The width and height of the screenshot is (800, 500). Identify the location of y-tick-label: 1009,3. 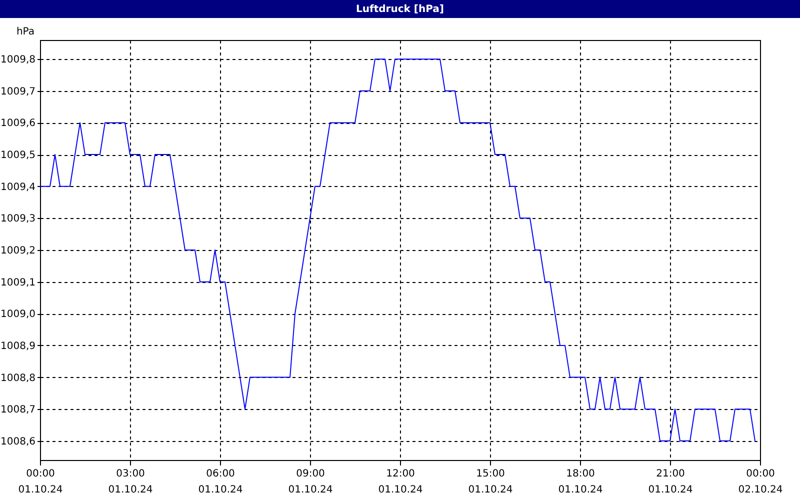
(18, 219).